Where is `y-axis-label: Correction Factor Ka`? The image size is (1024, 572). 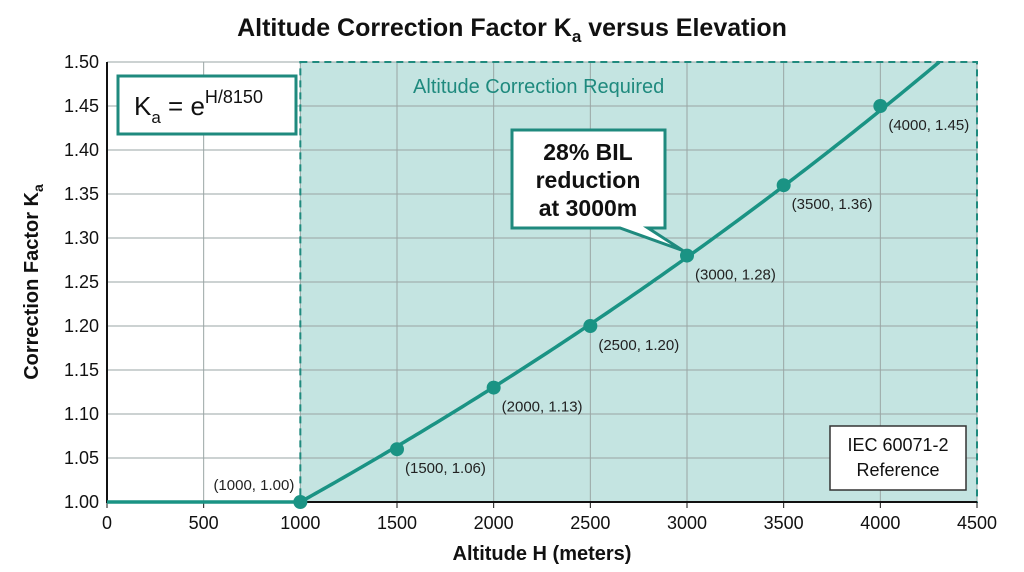 y-axis-label: Correction Factor Ka is located at coordinates (33, 282).